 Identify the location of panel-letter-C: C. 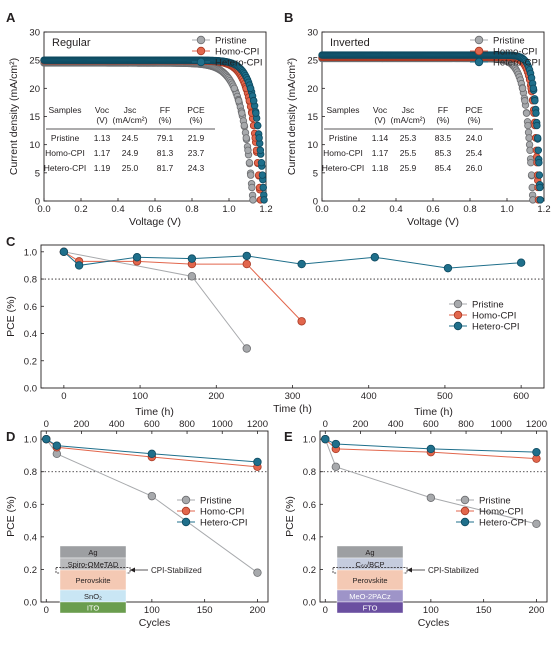
(11, 241).